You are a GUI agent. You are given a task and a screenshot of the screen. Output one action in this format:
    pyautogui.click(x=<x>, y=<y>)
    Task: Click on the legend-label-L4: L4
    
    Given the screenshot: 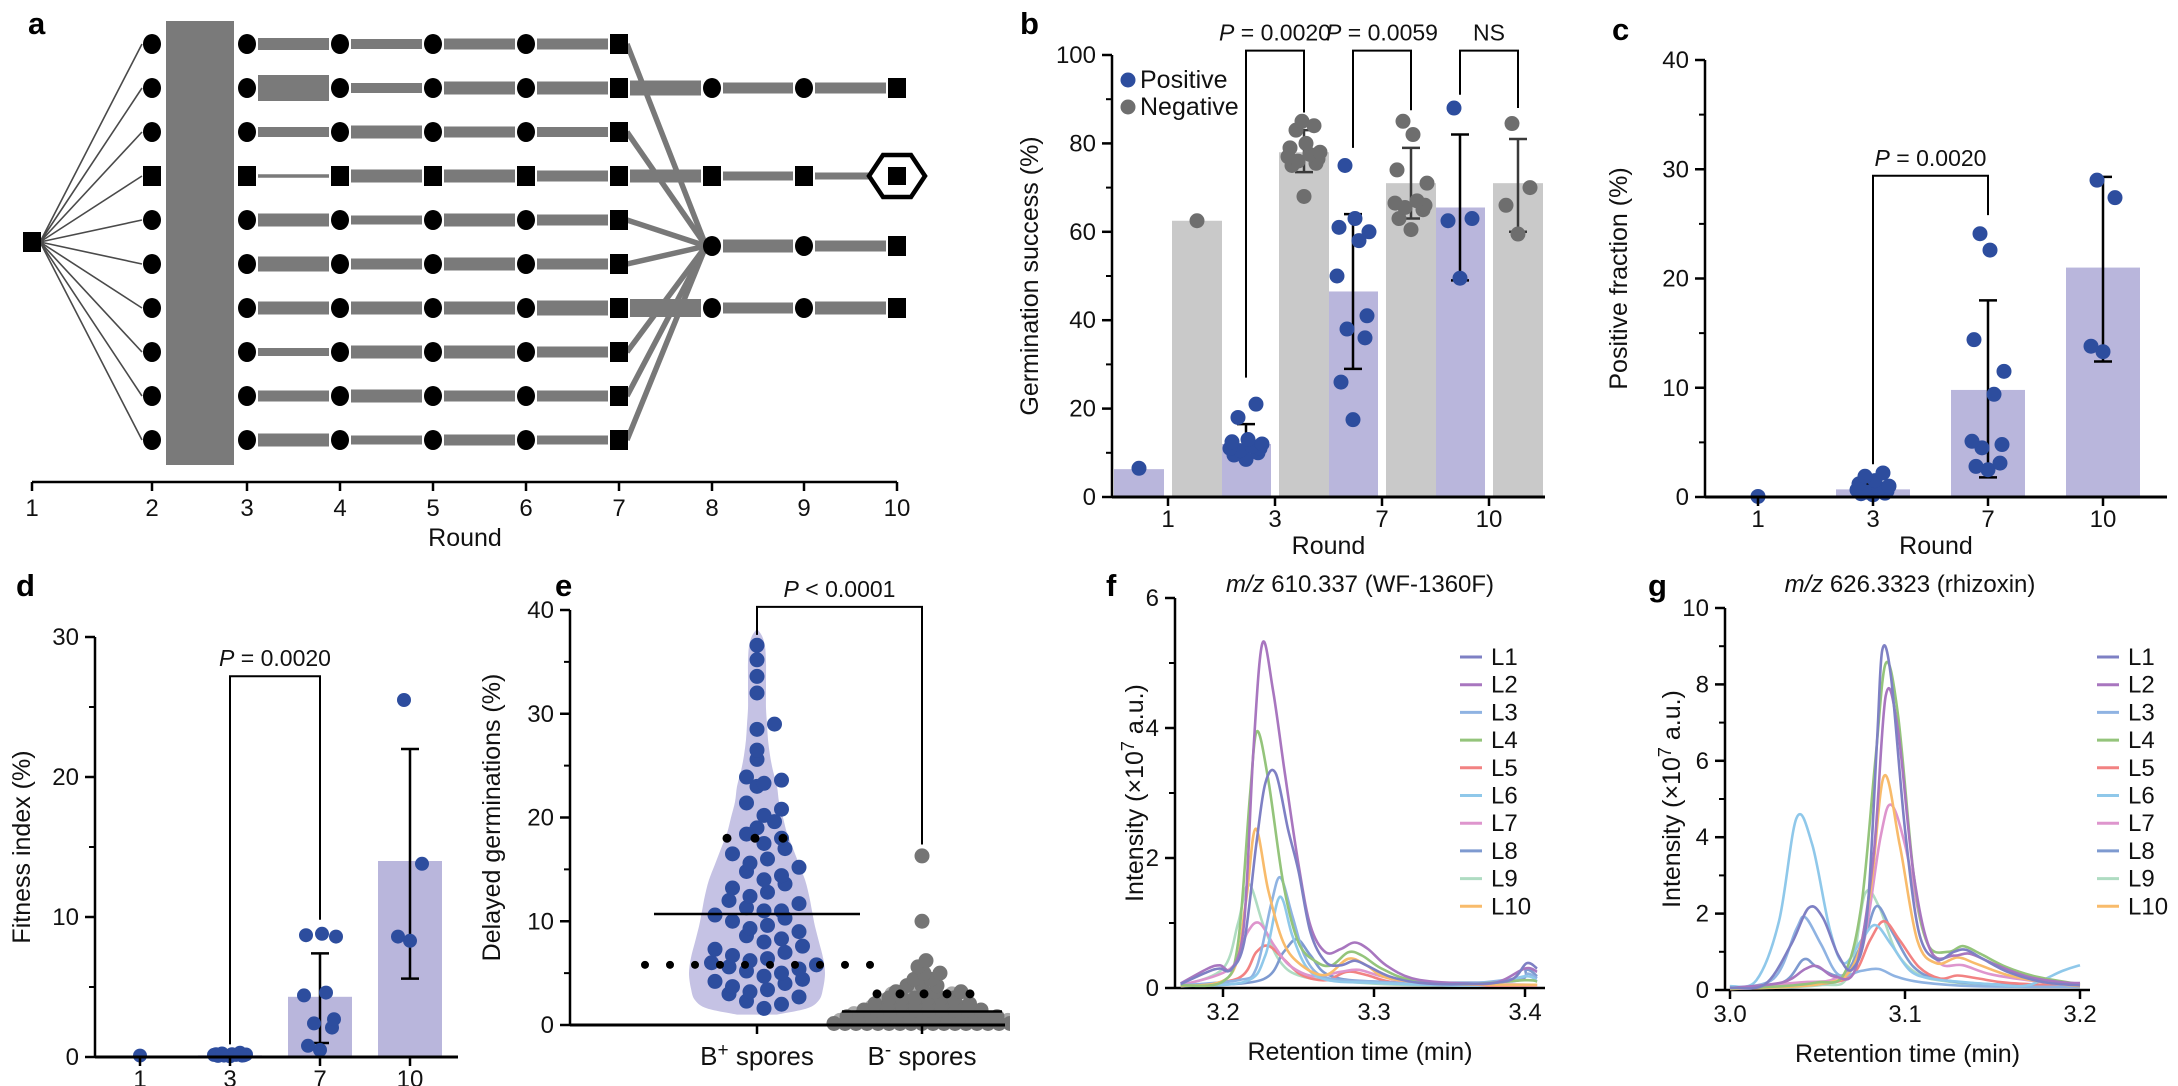 What is the action you would take?
    pyautogui.click(x=2141, y=740)
    